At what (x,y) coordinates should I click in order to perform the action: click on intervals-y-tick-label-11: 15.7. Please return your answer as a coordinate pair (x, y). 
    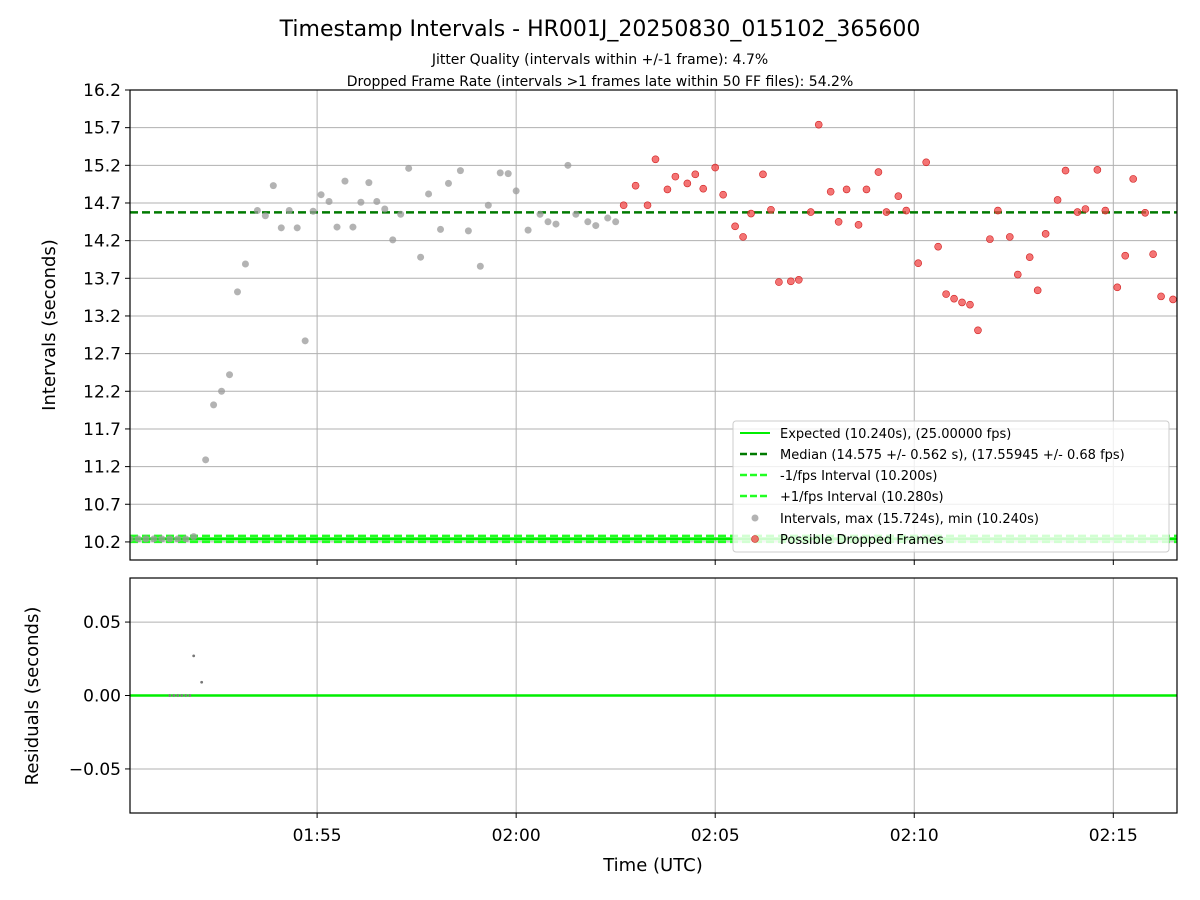
    Looking at the image, I should click on (102, 129).